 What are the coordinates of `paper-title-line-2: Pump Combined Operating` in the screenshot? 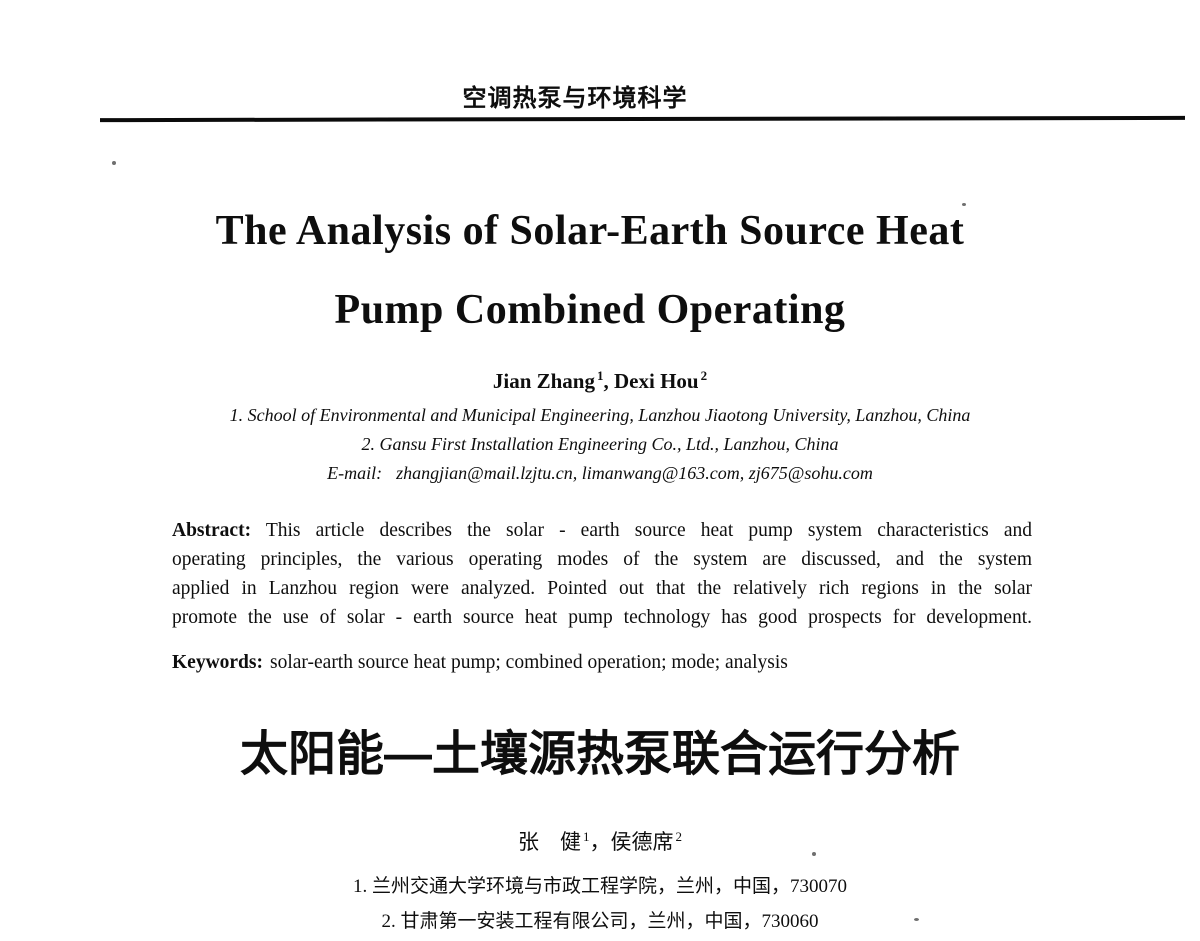 It's located at (590, 310).